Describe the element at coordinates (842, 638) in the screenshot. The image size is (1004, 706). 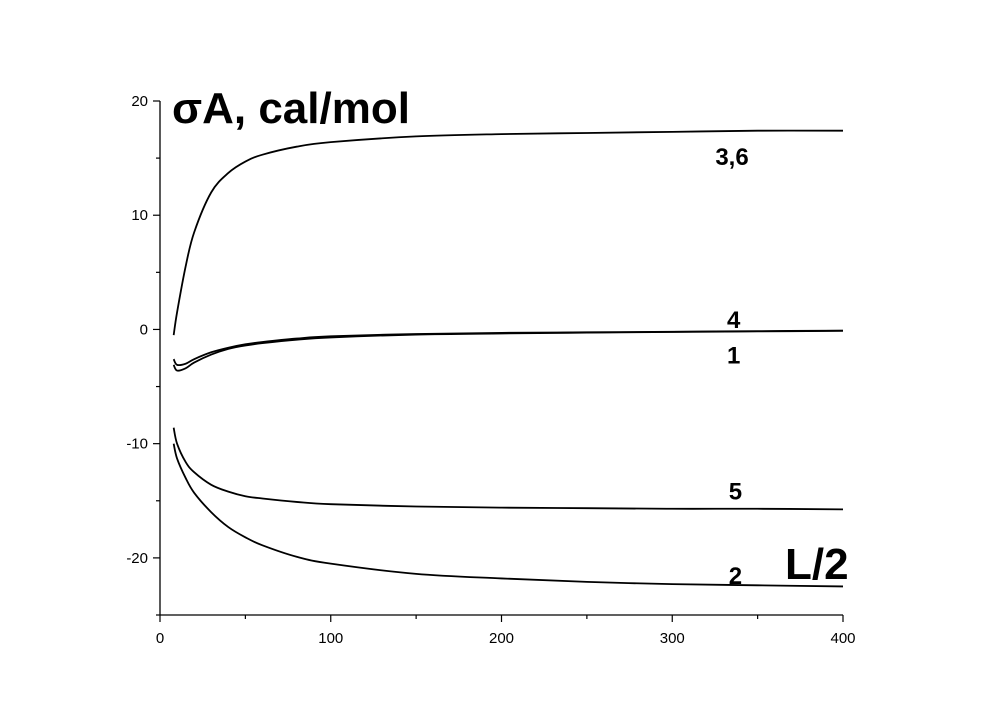
I see `x-tick-label: 400` at that location.